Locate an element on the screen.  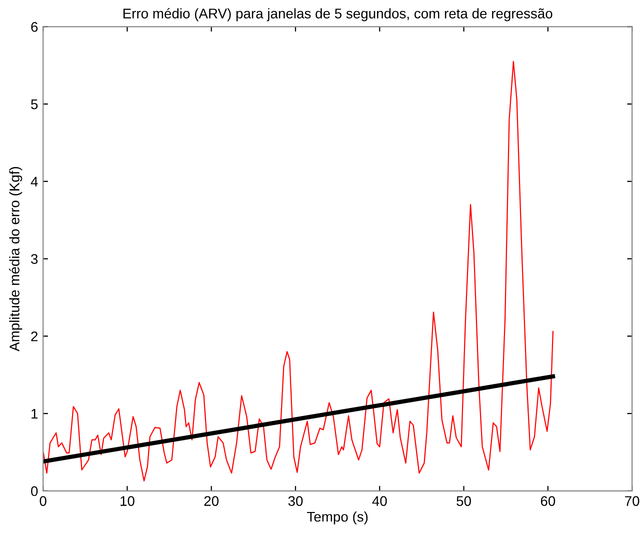
y-tick-label: 3 is located at coordinates (34, 259).